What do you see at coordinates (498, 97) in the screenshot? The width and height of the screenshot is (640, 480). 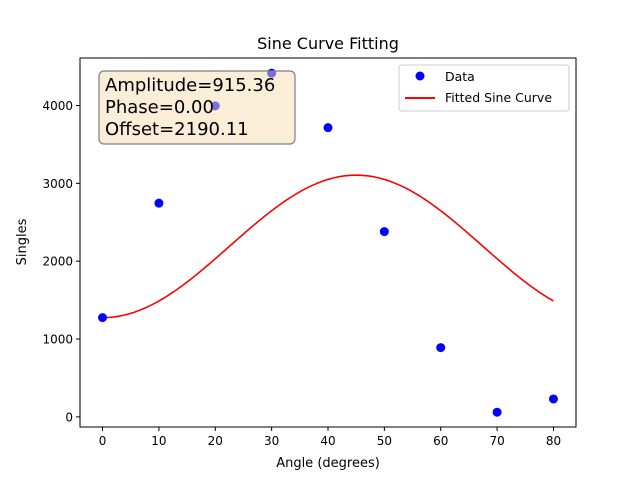 I see `legend-label-fit: Fitted Sine Curve` at bounding box center [498, 97].